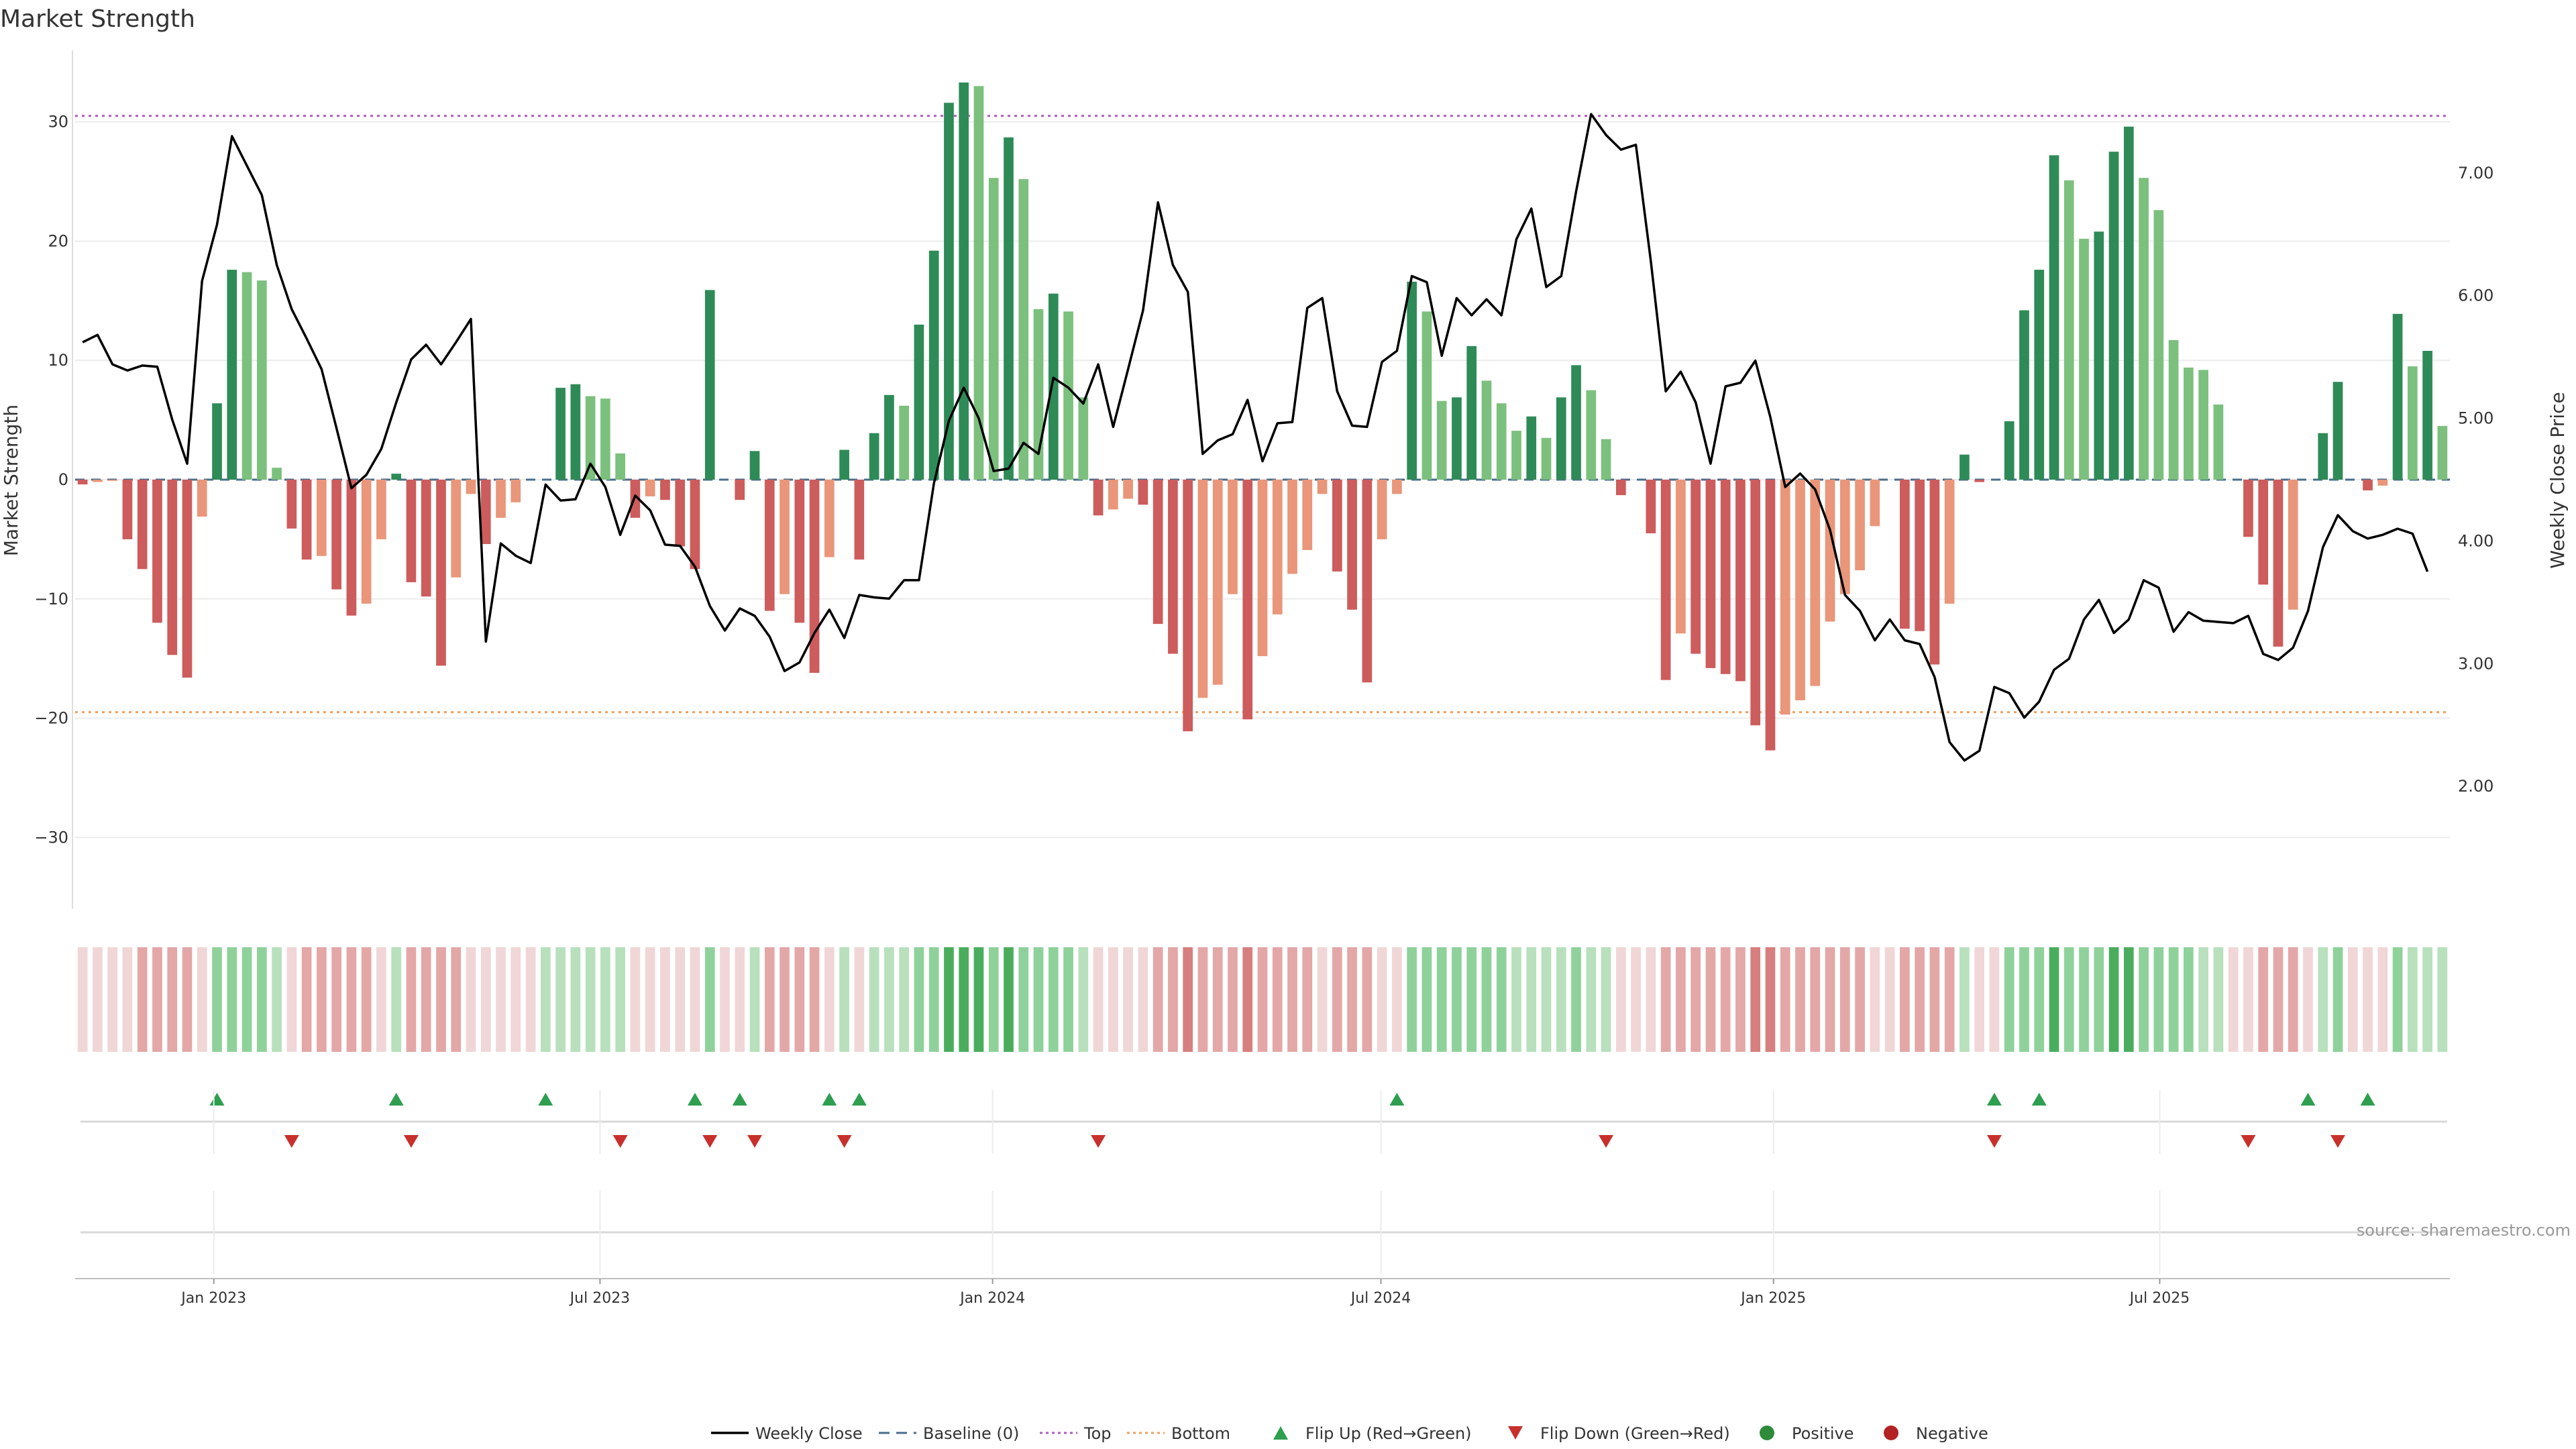 This screenshot has width=2576, height=1449. What do you see at coordinates (809, 1433) in the screenshot?
I see `legend-label: Weekly Close` at bounding box center [809, 1433].